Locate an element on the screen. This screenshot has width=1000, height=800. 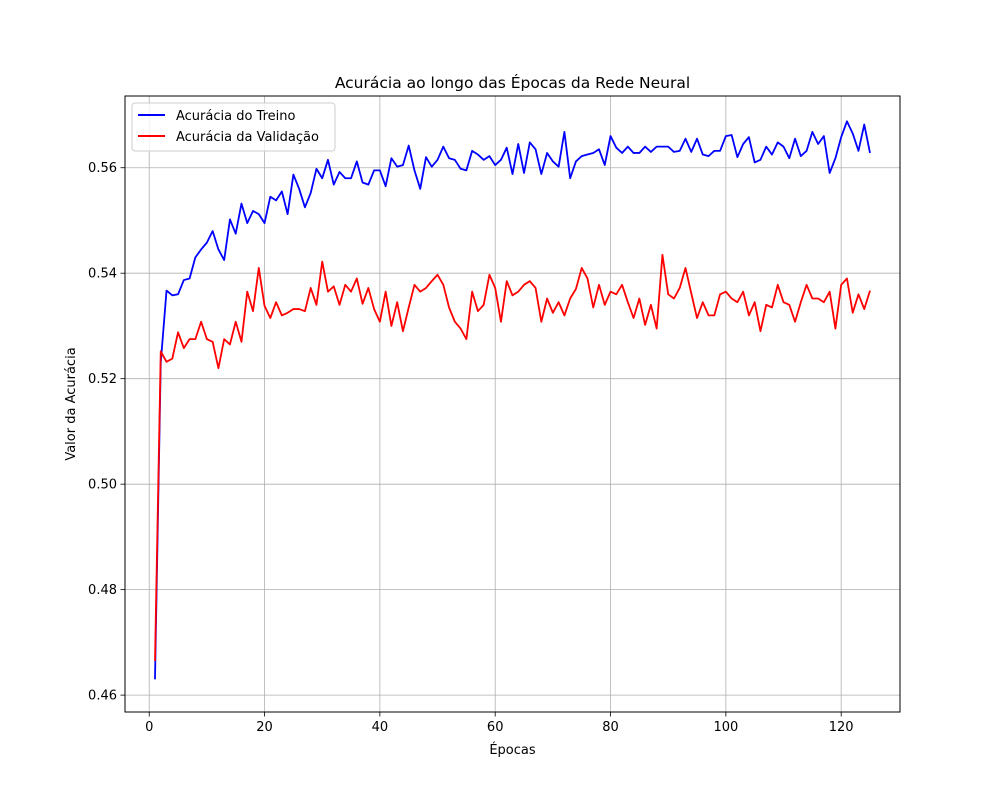
legend-label-validation: Acurácia da Validação is located at coordinates (247, 137).